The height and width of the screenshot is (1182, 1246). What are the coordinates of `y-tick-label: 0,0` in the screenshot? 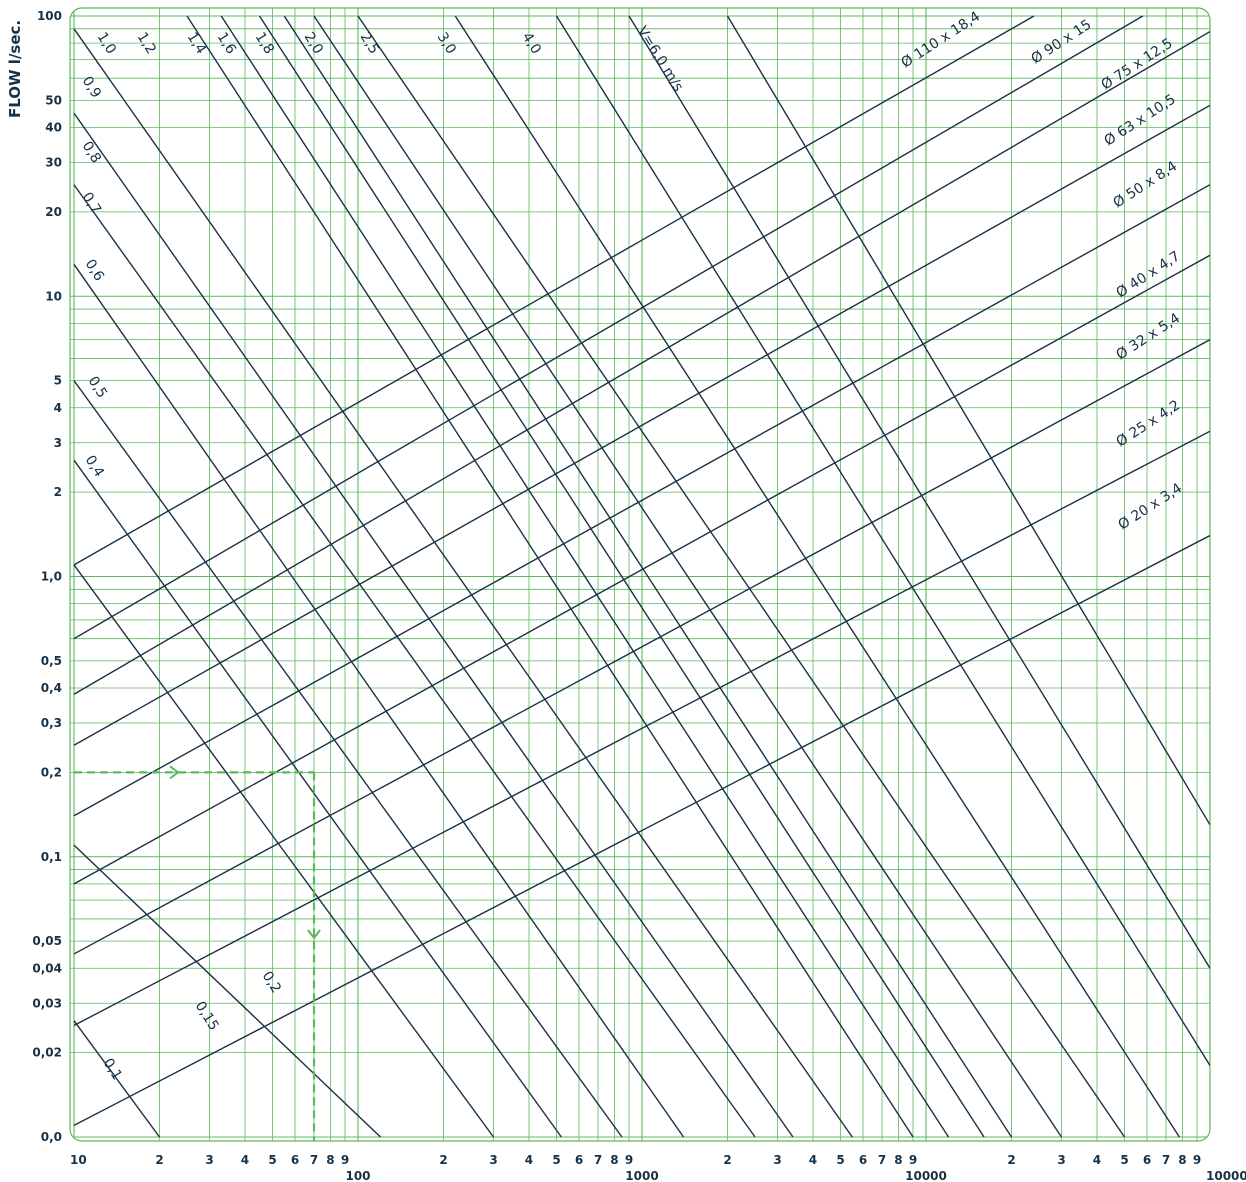 It's located at (51, 1137).